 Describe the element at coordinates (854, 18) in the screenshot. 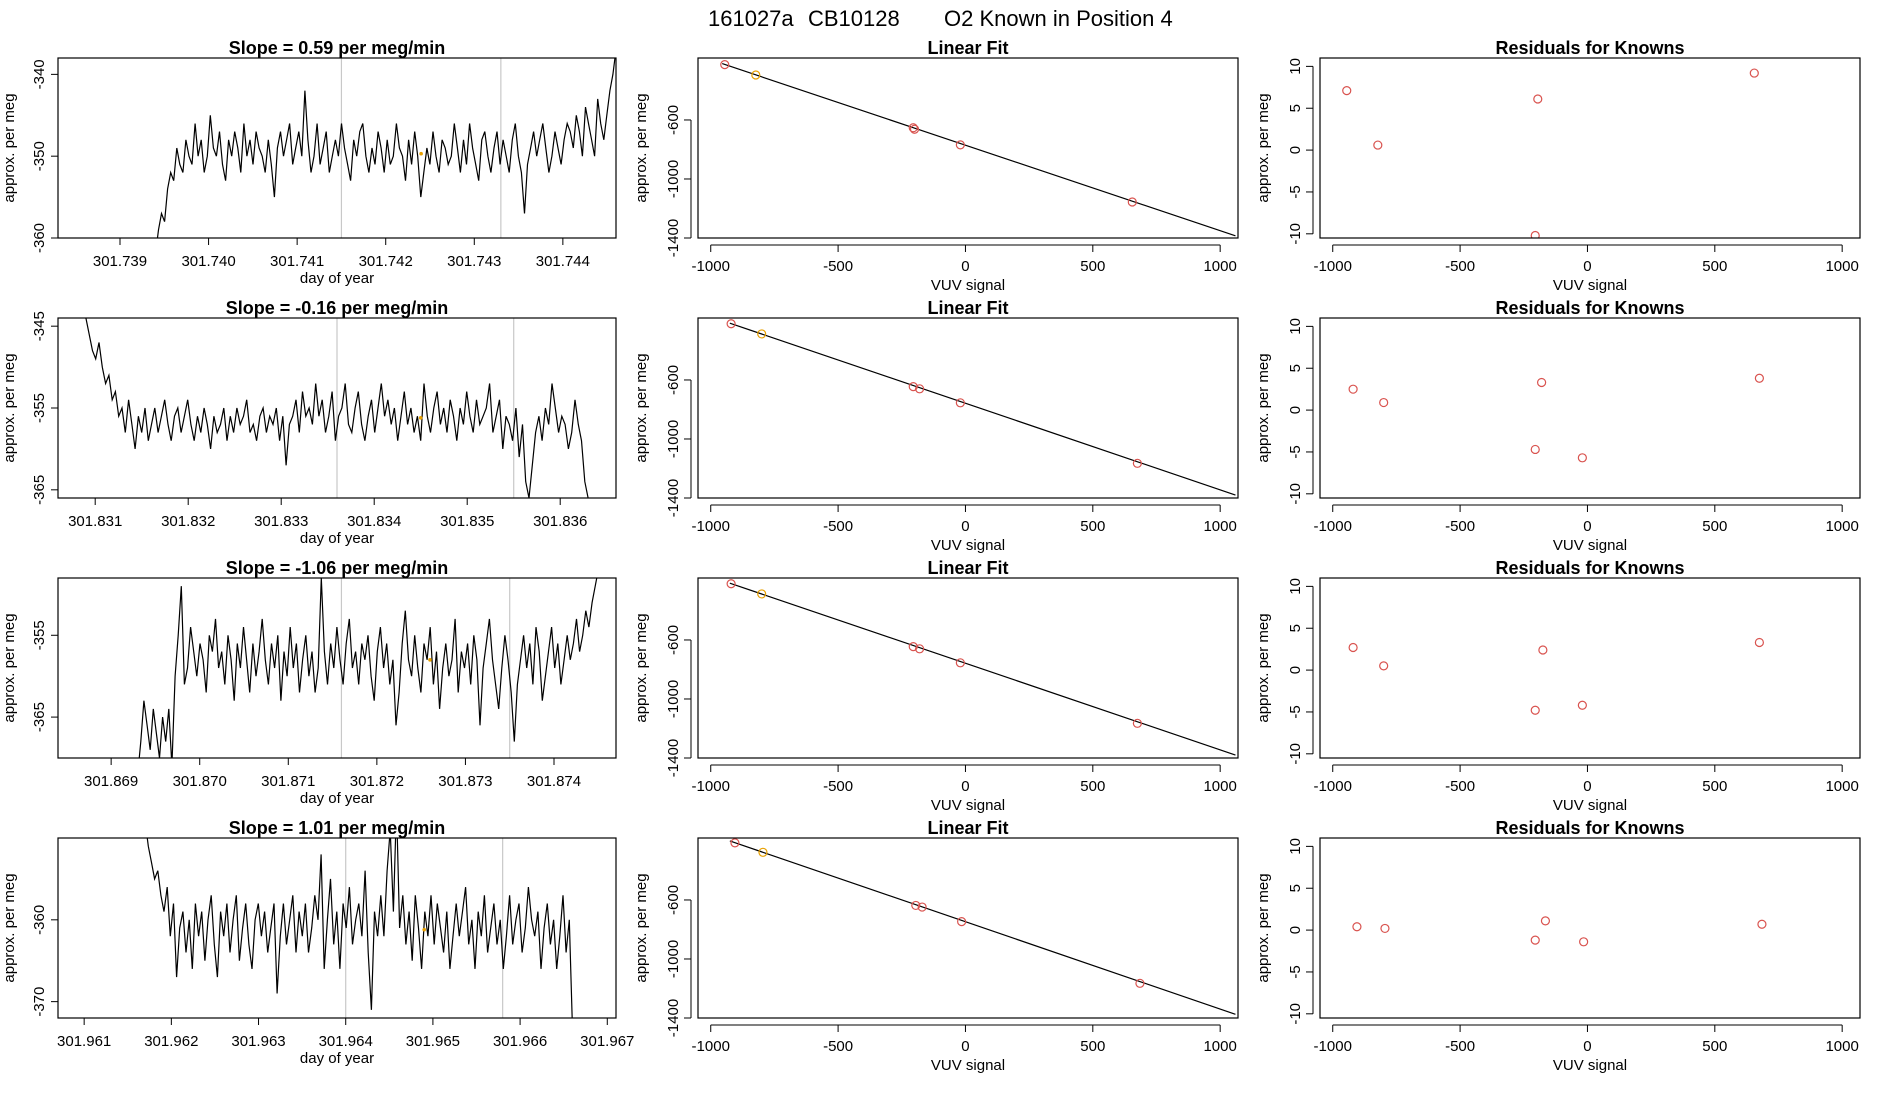

I see `figure-title-instrument: CB10128` at that location.